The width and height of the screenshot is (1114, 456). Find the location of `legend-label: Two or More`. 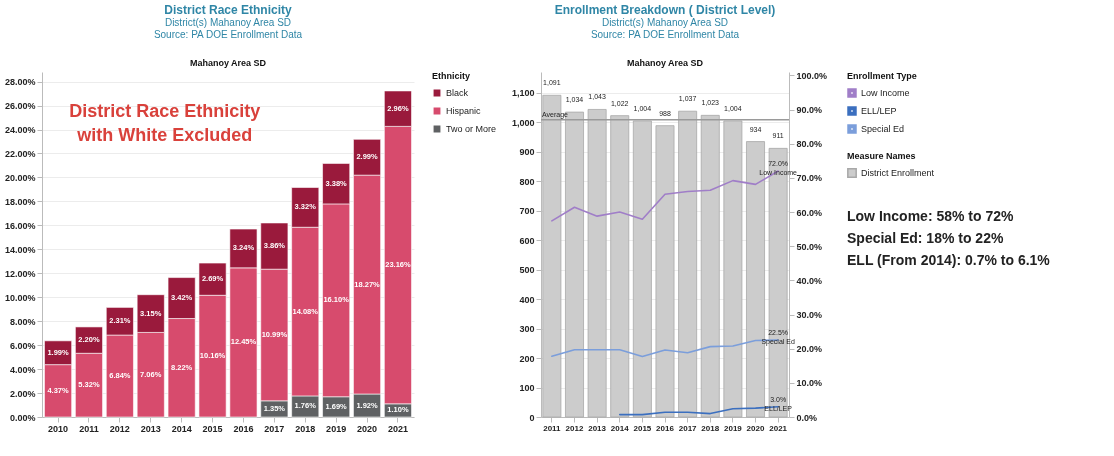

legend-label: Two or More is located at coordinates (471, 129).